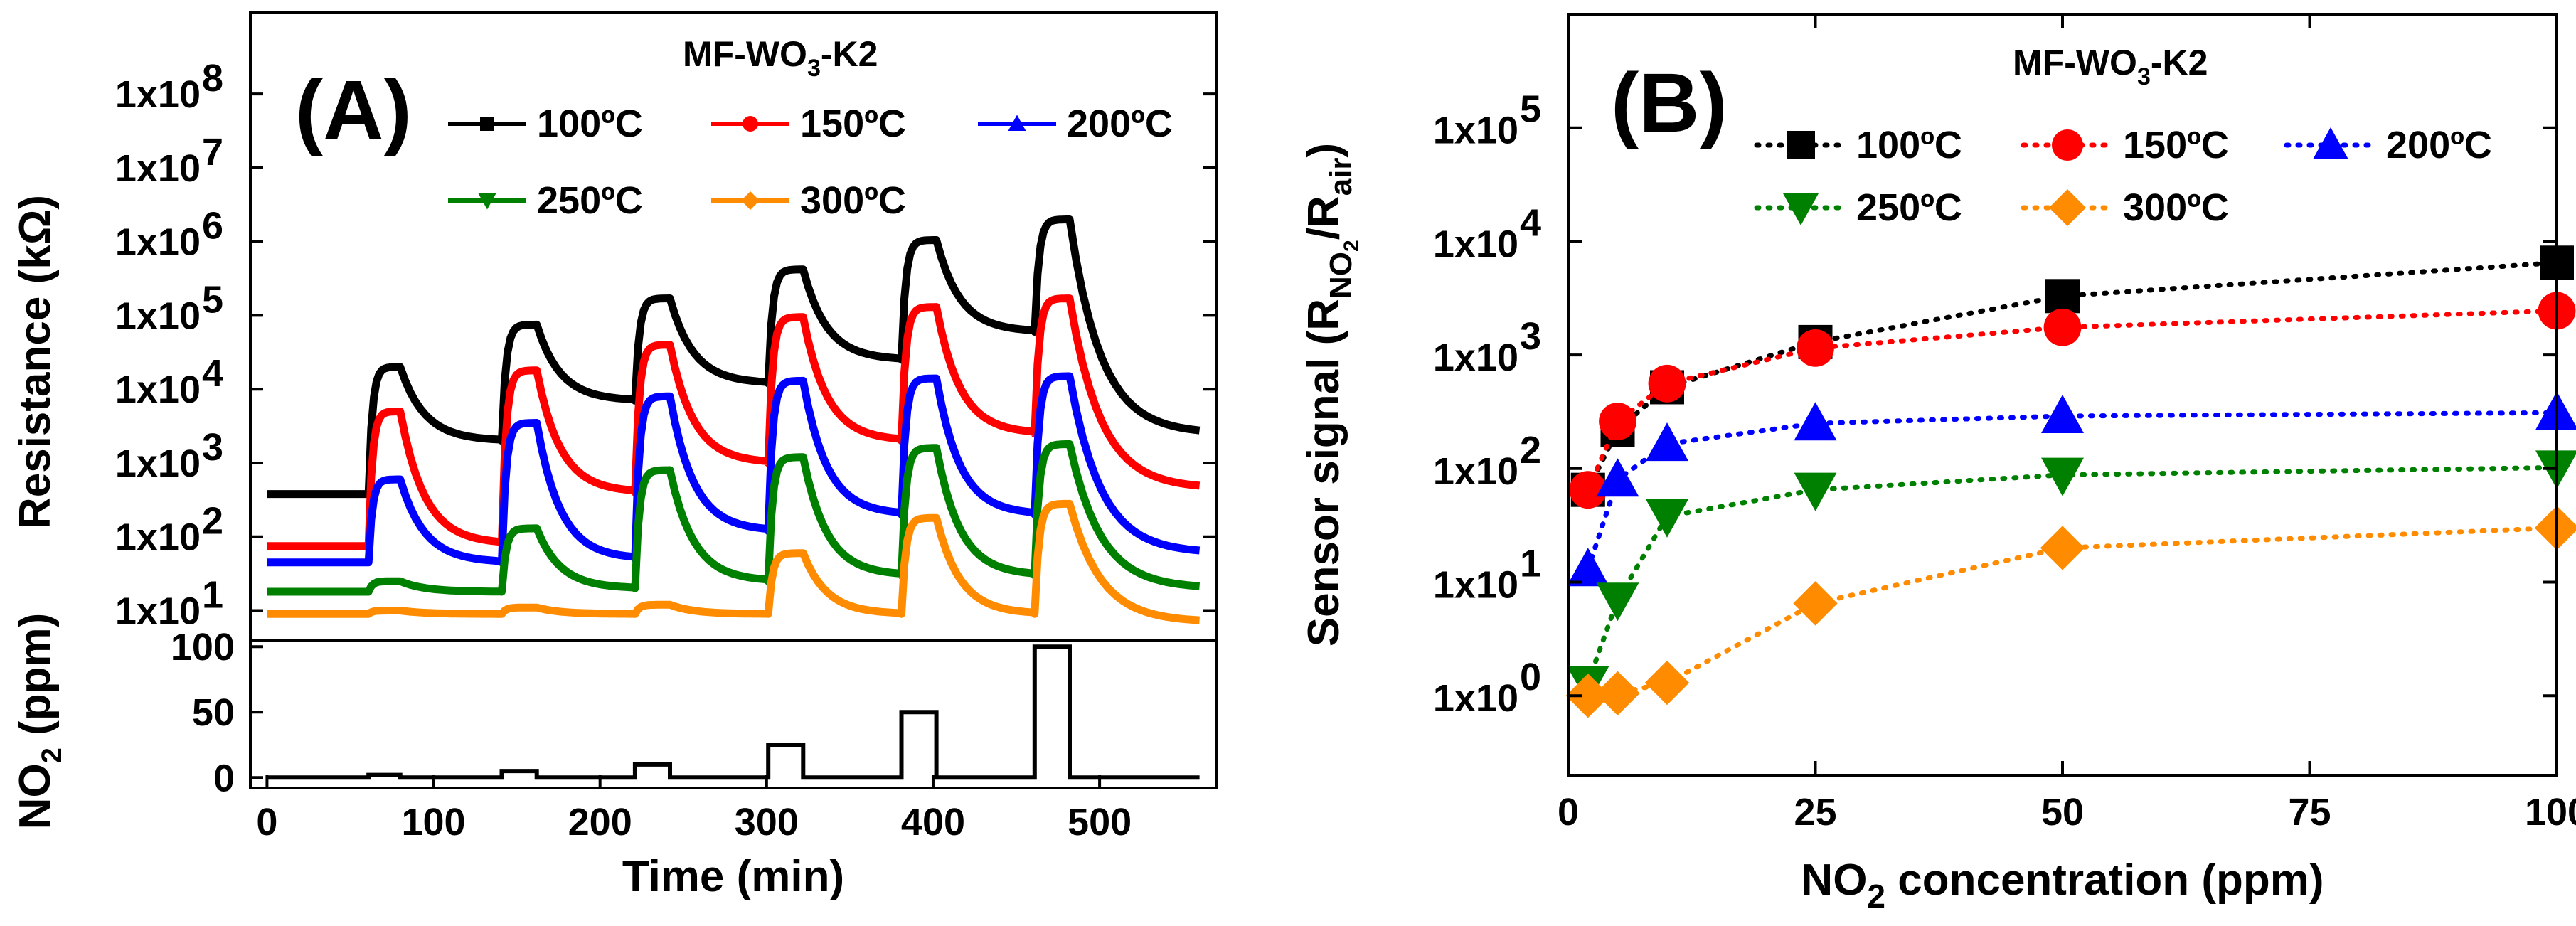  I want to click on panel-a-title-prefix: MF-WO, so click(745, 54).